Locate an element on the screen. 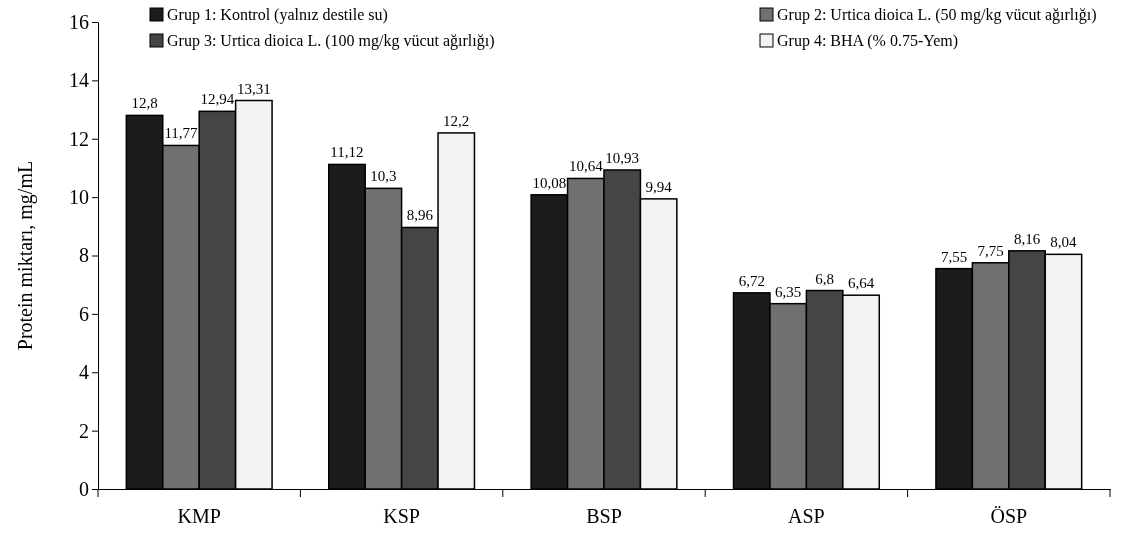  data-label: 13,31 is located at coordinates (253, 88).